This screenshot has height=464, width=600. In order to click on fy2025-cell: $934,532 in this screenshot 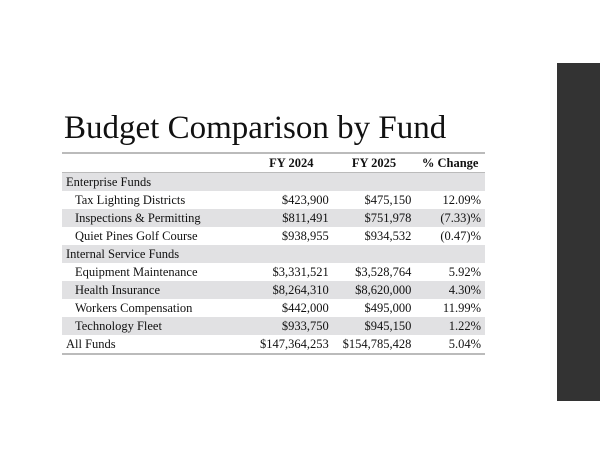, I will do `click(388, 235)`.